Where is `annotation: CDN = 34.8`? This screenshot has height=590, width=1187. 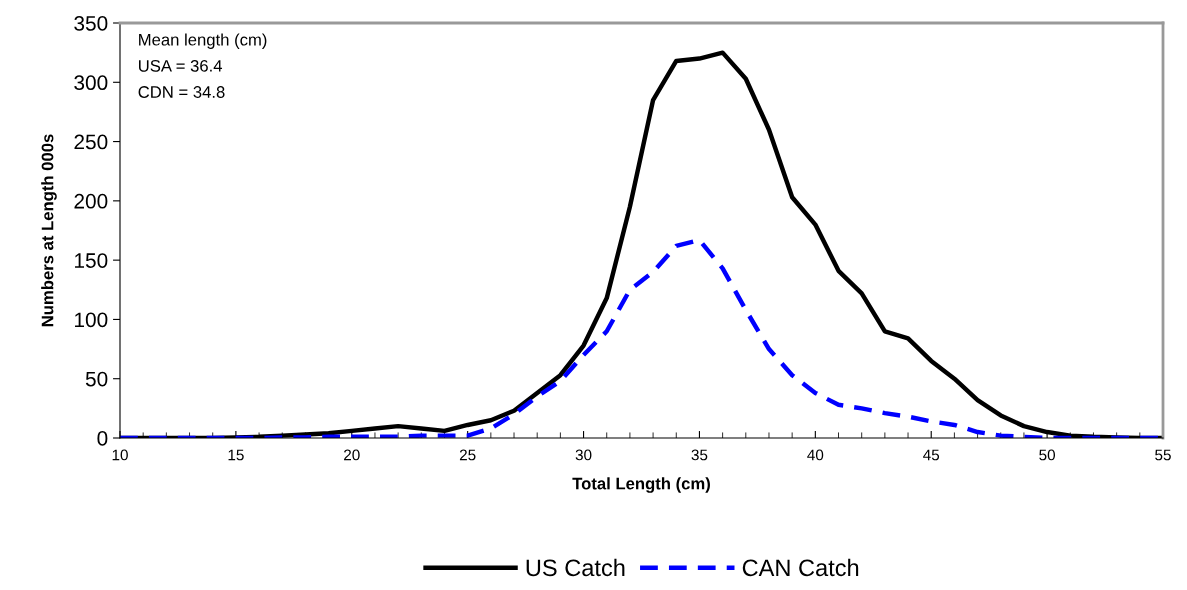
annotation: CDN = 34.8 is located at coordinates (181, 92).